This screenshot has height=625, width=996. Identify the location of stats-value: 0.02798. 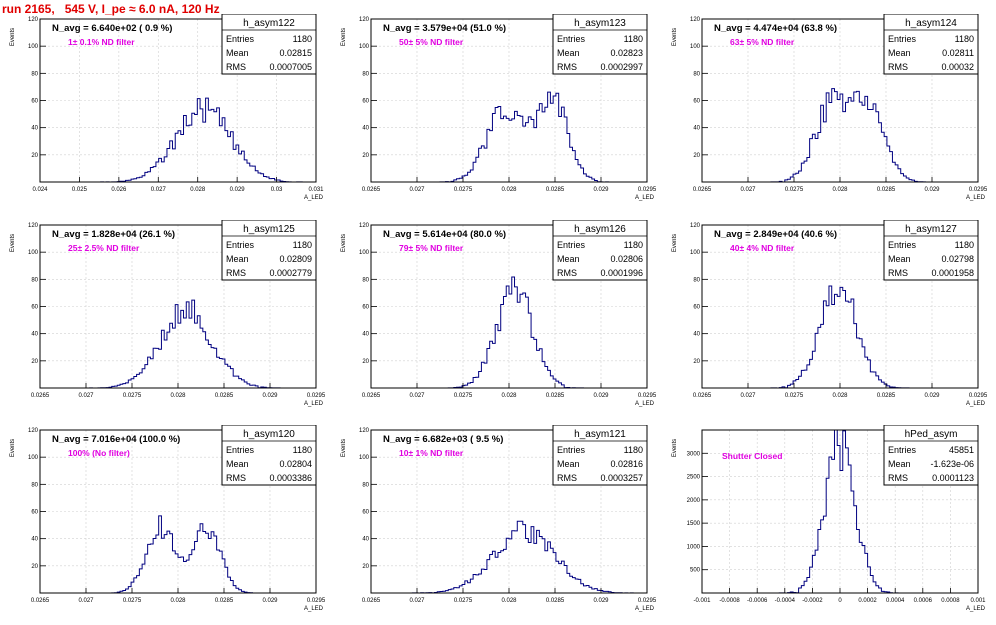
(957, 259).